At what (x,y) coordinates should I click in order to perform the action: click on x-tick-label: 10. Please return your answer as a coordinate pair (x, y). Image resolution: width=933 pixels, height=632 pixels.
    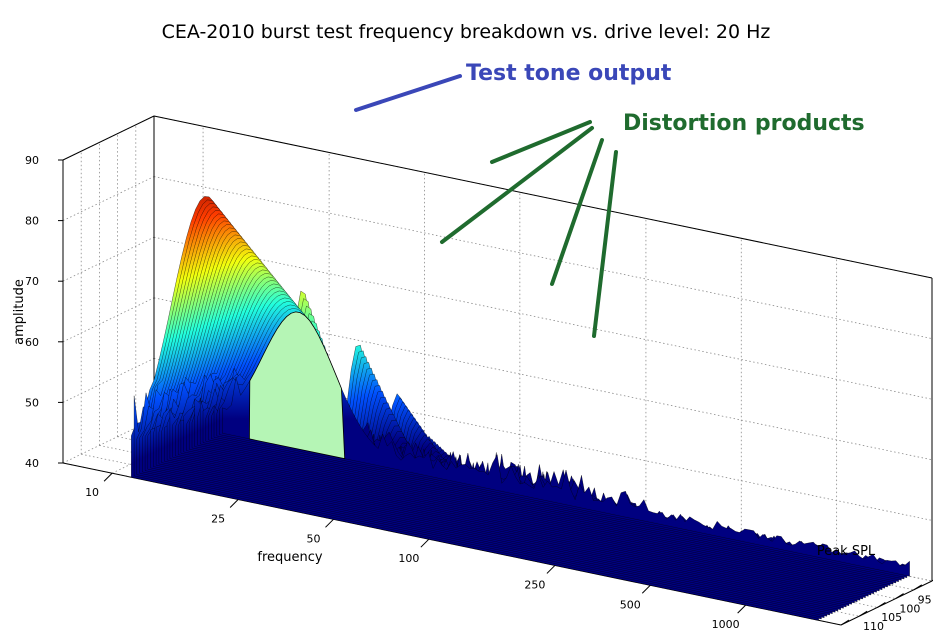
    Looking at the image, I should click on (92, 492).